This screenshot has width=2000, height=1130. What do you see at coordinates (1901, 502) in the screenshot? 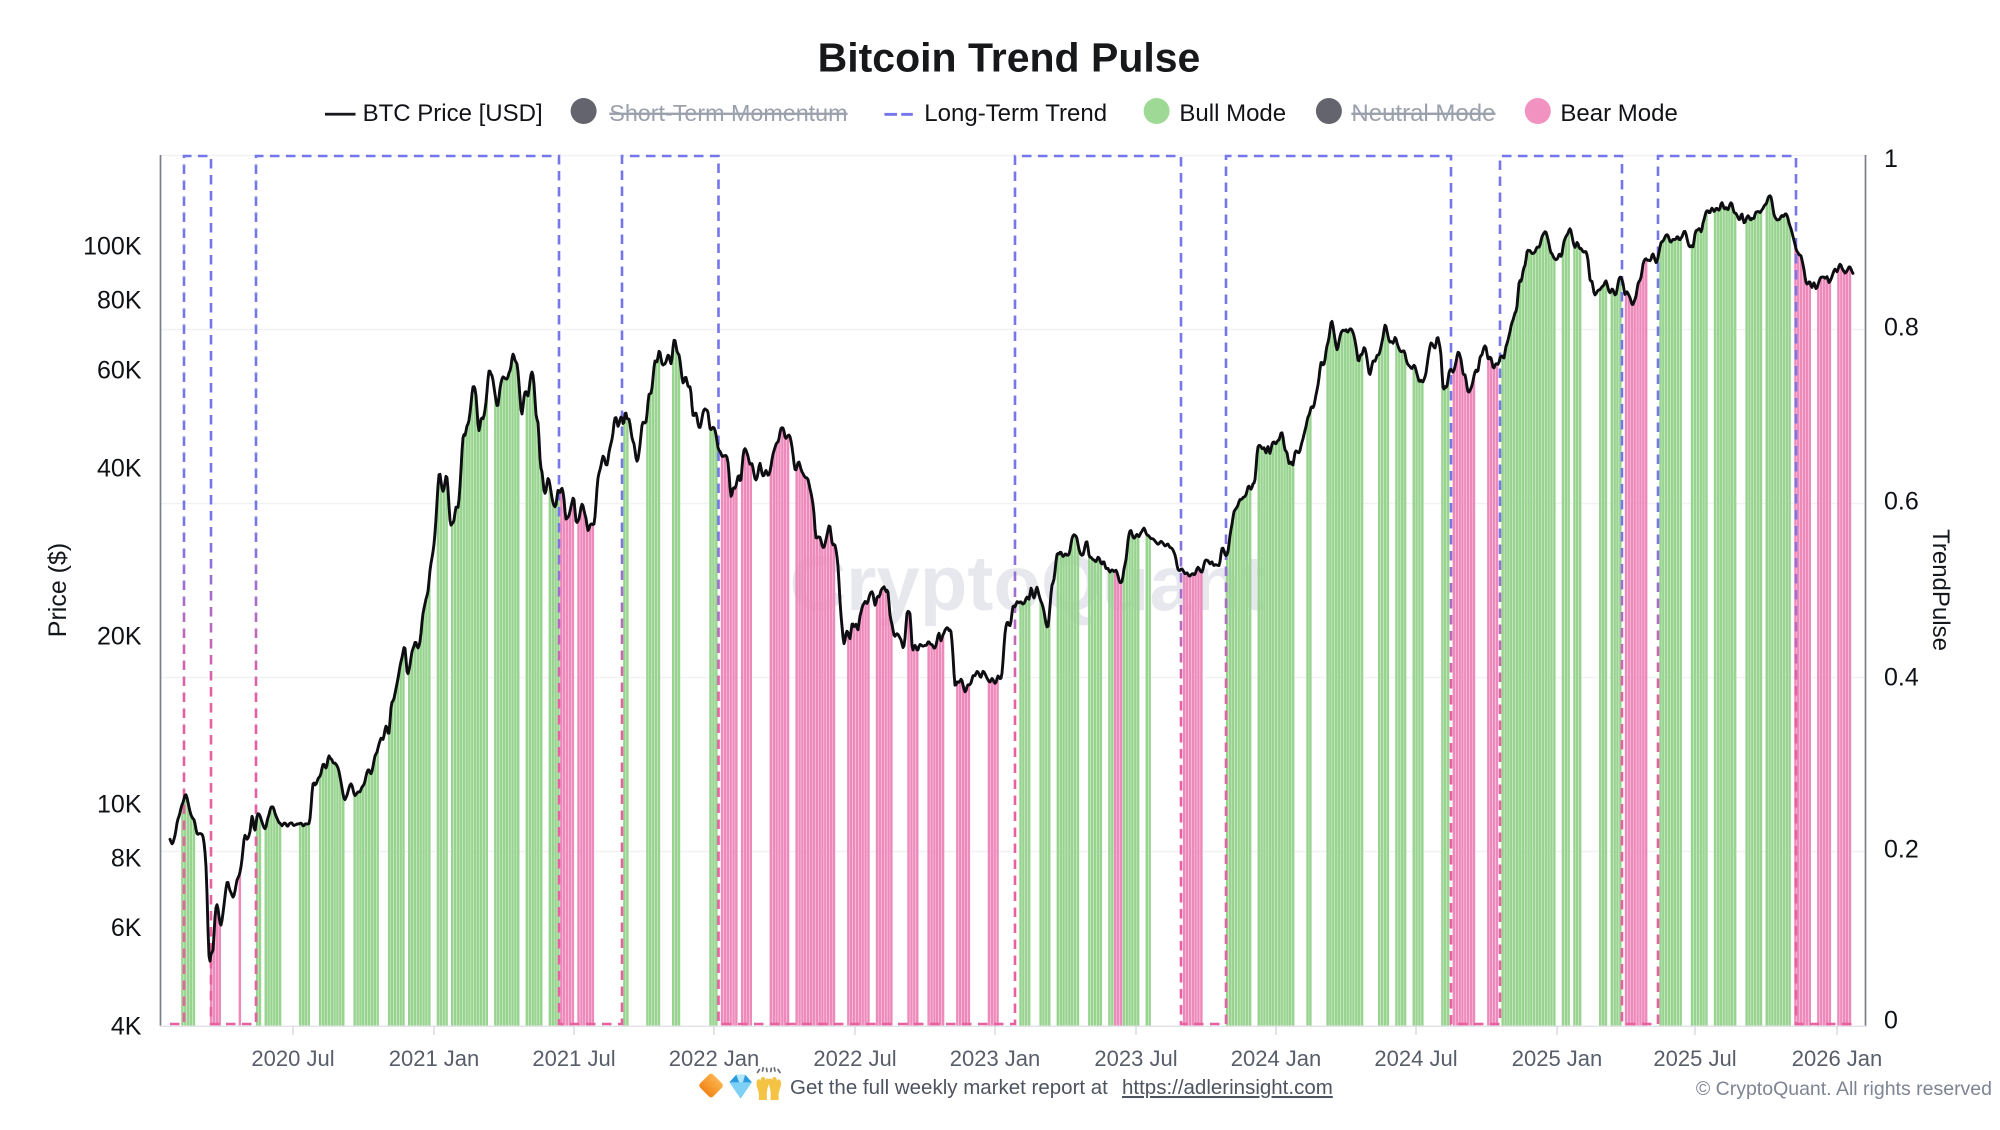
I see `svg-text: 0.6` at bounding box center [1901, 502].